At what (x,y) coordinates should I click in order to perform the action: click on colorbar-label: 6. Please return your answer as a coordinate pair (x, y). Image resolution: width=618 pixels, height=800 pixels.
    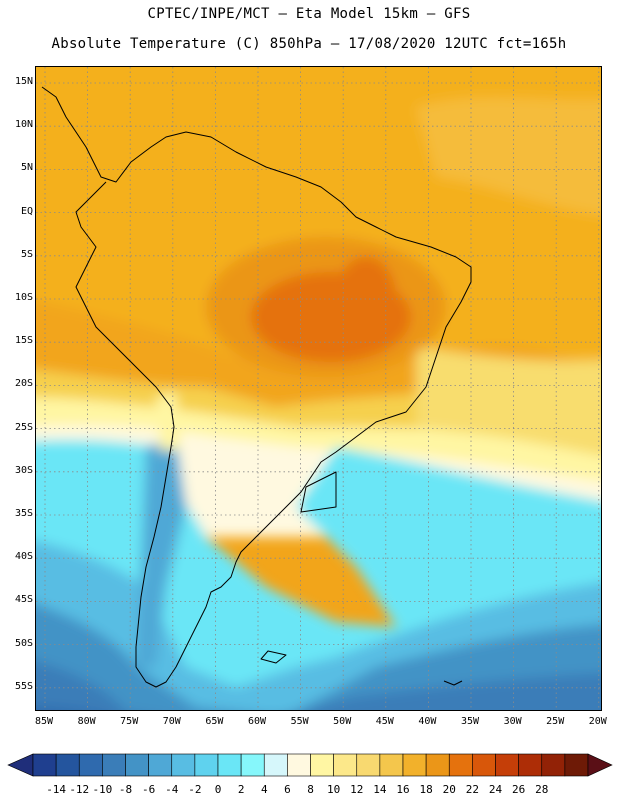
    Looking at the image, I should click on (287, 789).